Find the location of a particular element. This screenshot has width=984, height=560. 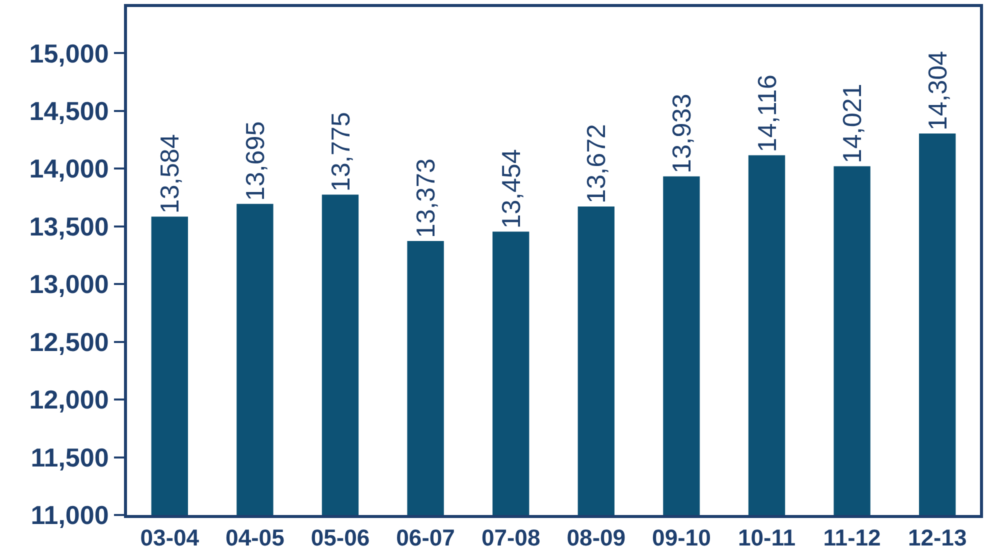

y-tick-label: 13,000 is located at coordinates (69, 284).